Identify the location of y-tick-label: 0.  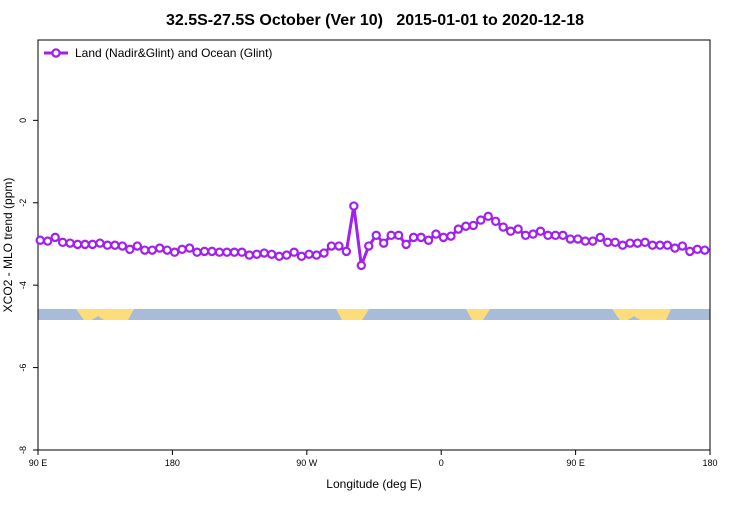
(23, 120).